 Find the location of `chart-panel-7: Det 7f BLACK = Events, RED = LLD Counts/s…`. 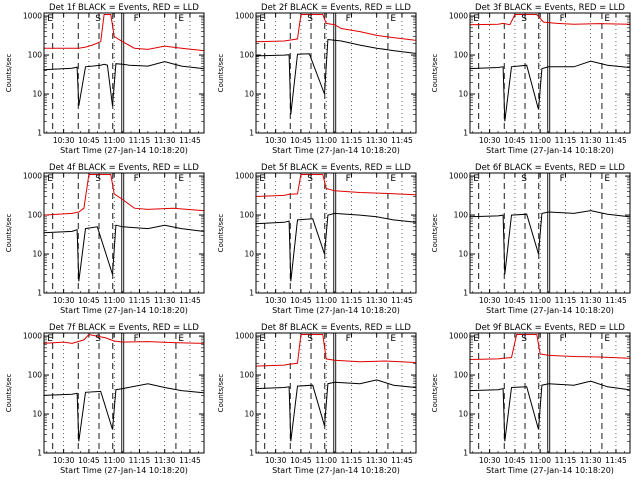

chart-panel-7: Det 7f BLACK = Events, RED = LLD Counts/s… is located at coordinates (105, 399).